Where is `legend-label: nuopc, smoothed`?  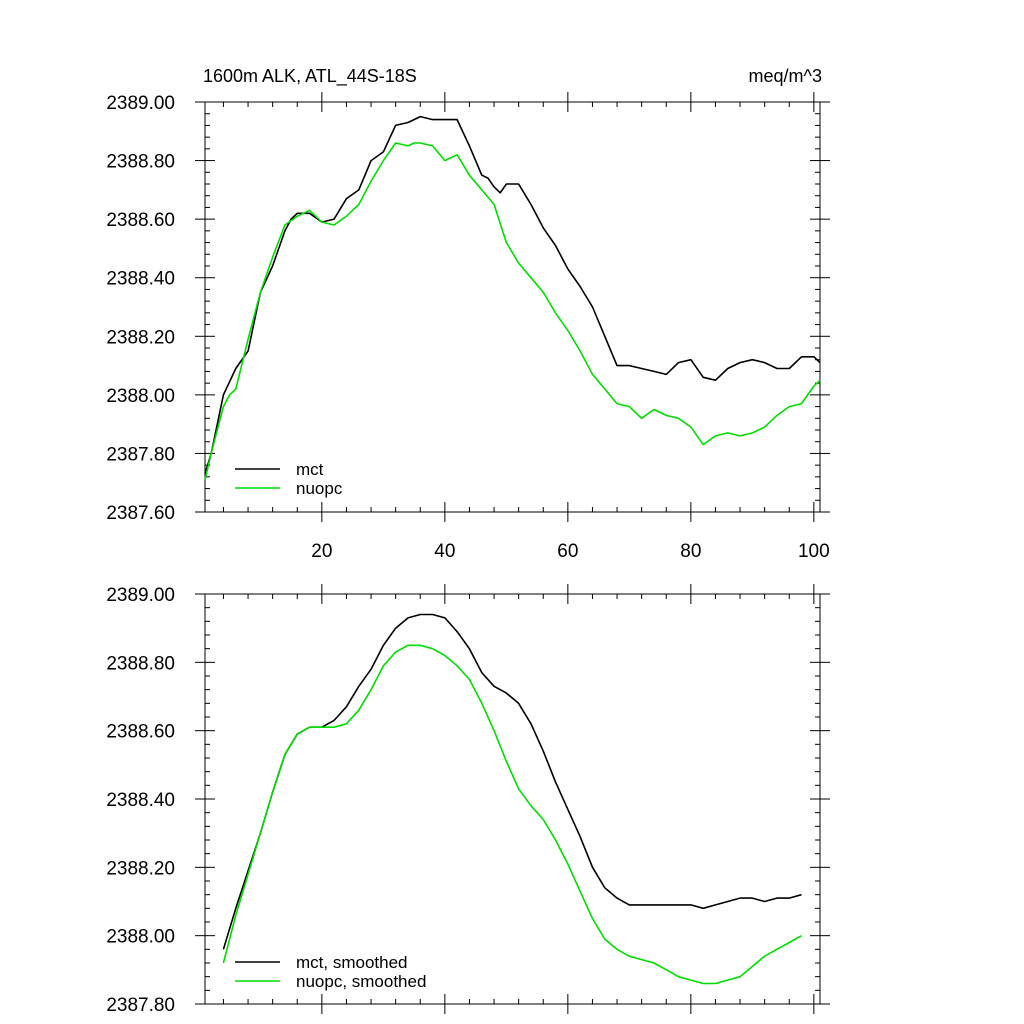
legend-label: nuopc, smoothed is located at coordinates (361, 981).